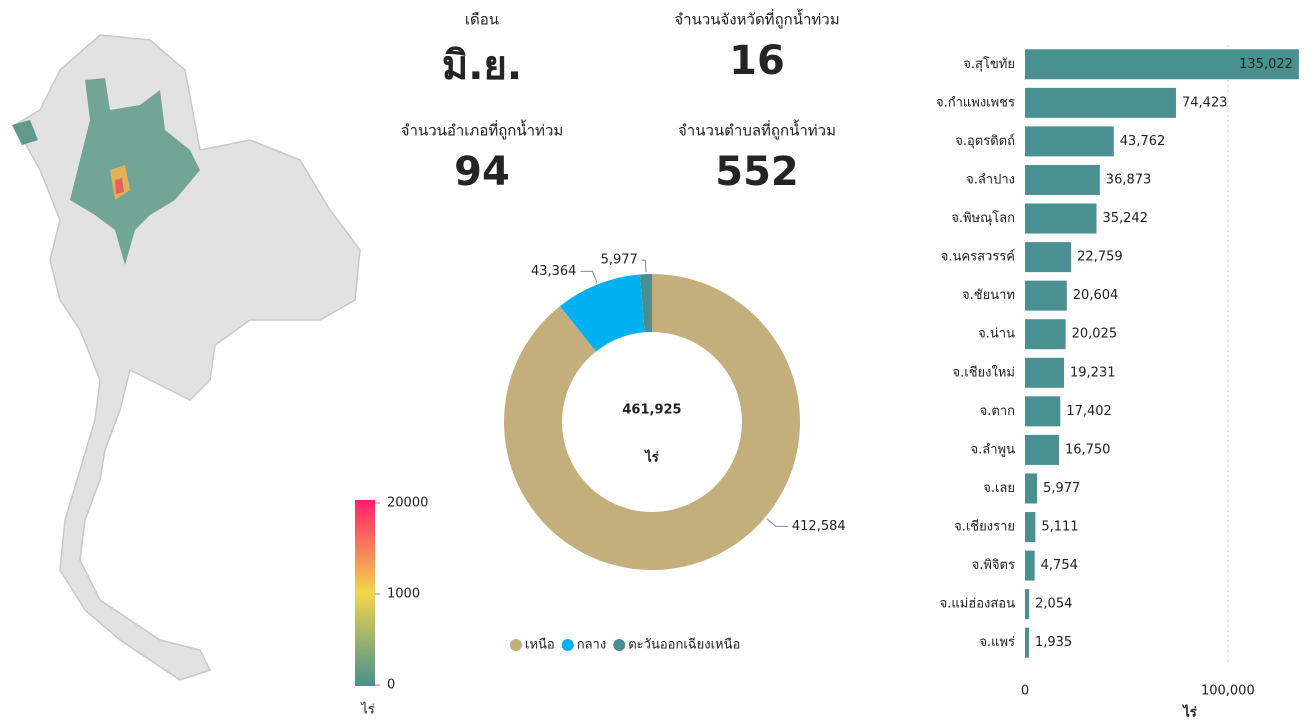  I want to click on y-tick-label: จ.ลำปาง, so click(990, 179).